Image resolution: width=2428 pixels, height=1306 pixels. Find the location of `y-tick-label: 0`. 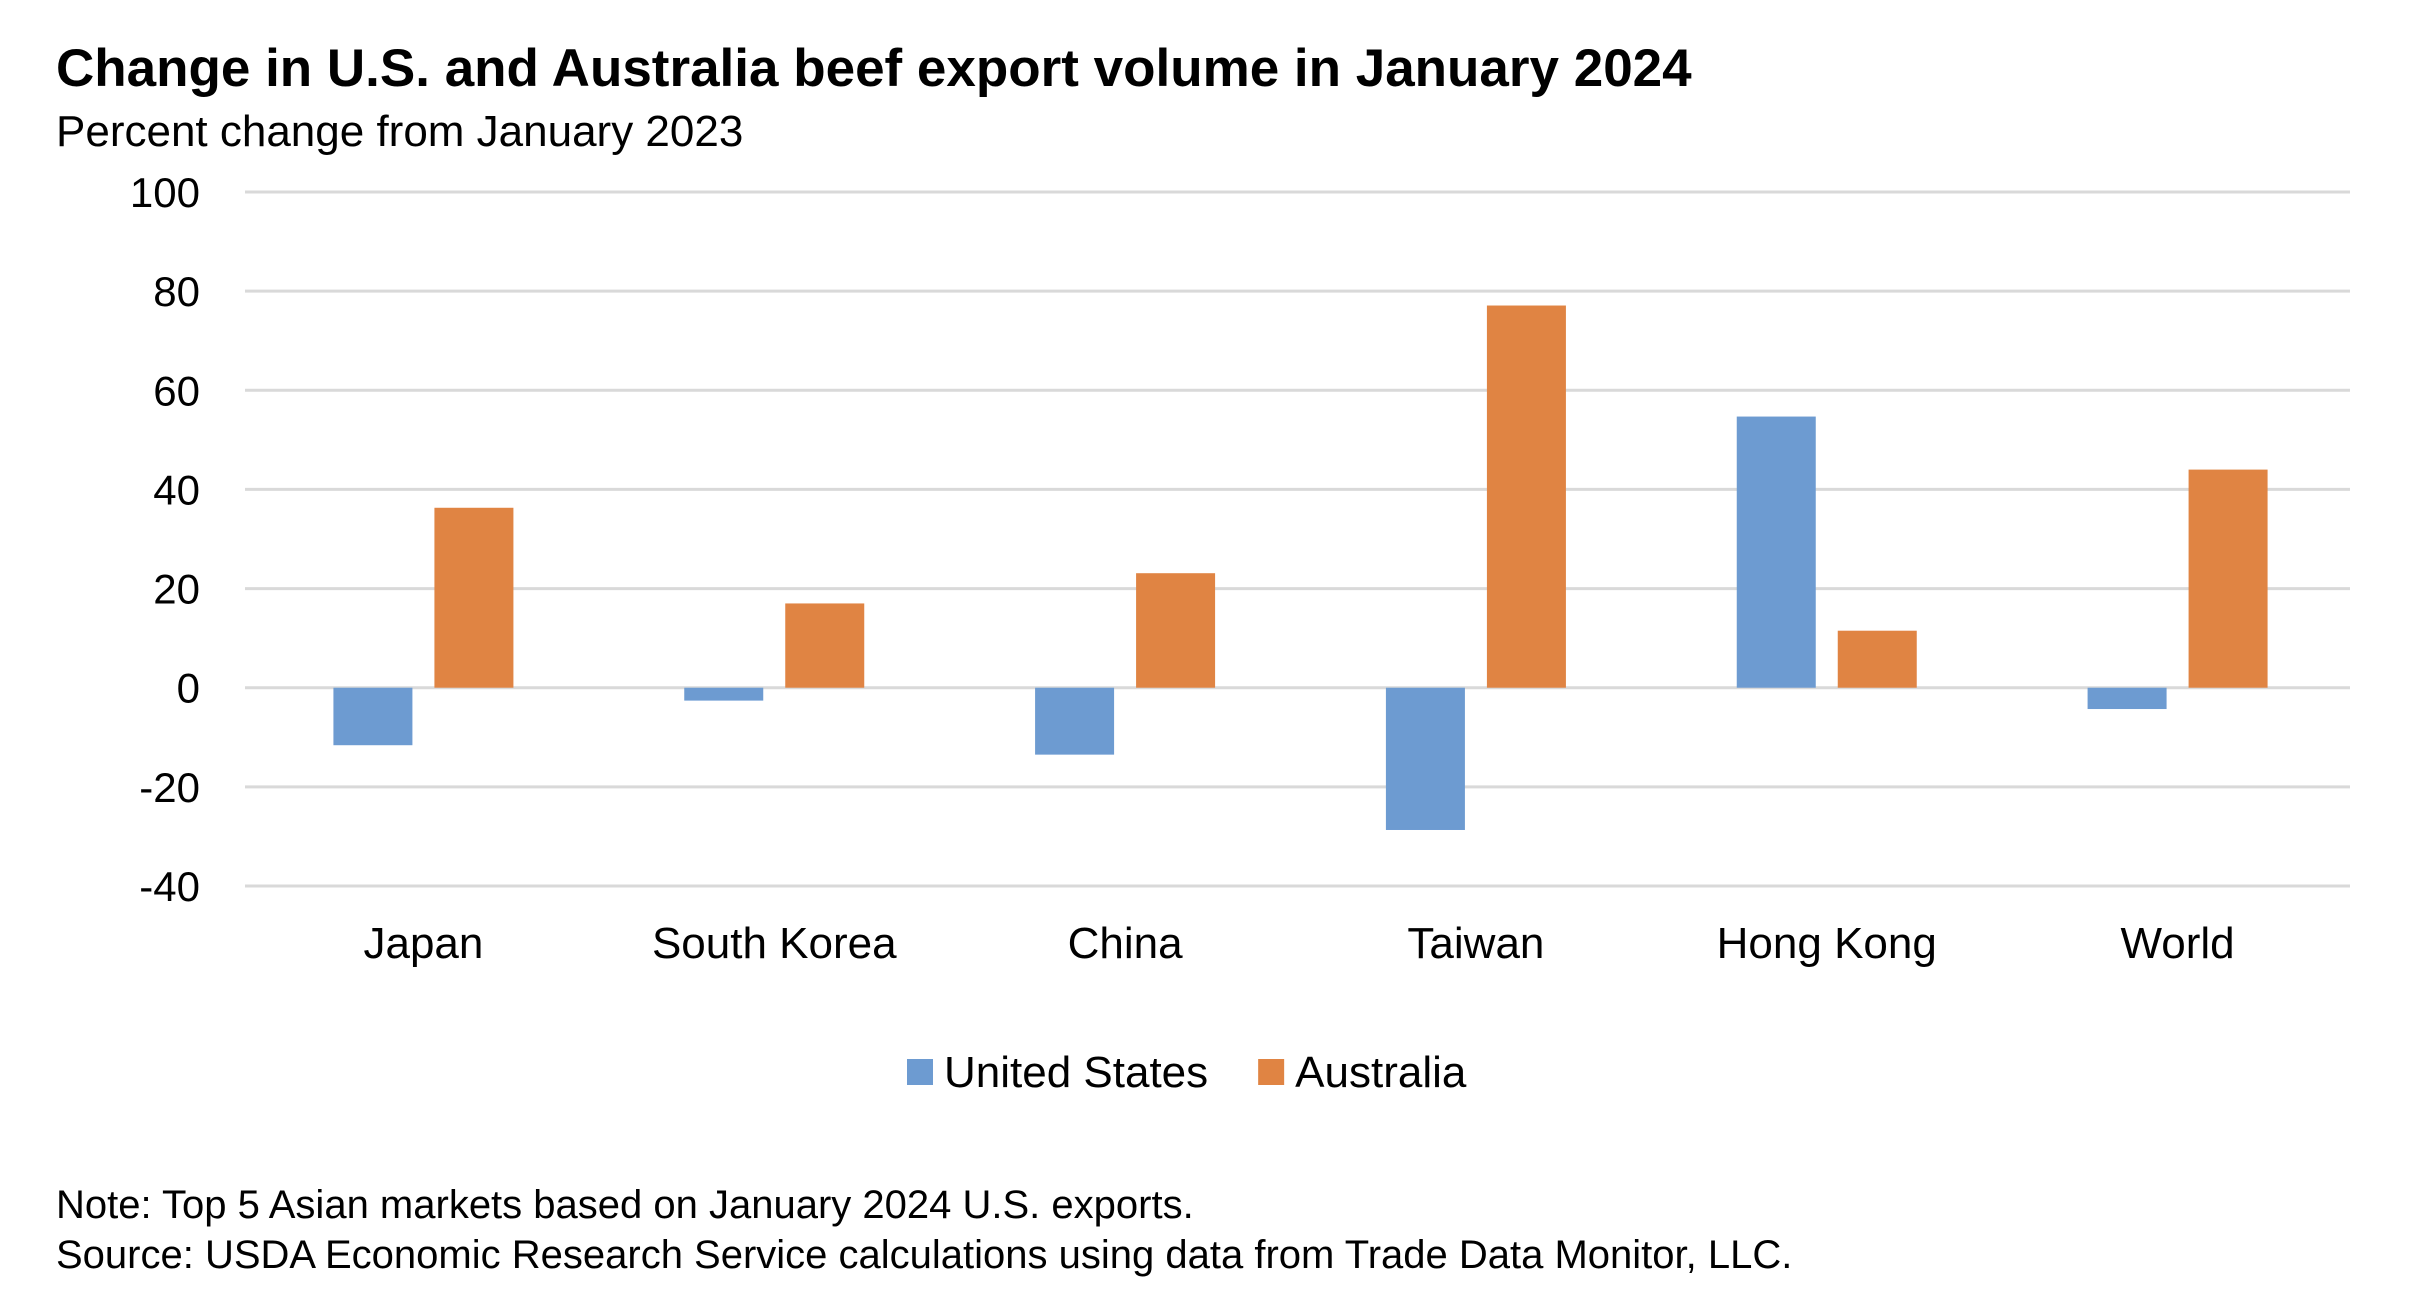

y-tick-label: 0 is located at coordinates (188, 688).